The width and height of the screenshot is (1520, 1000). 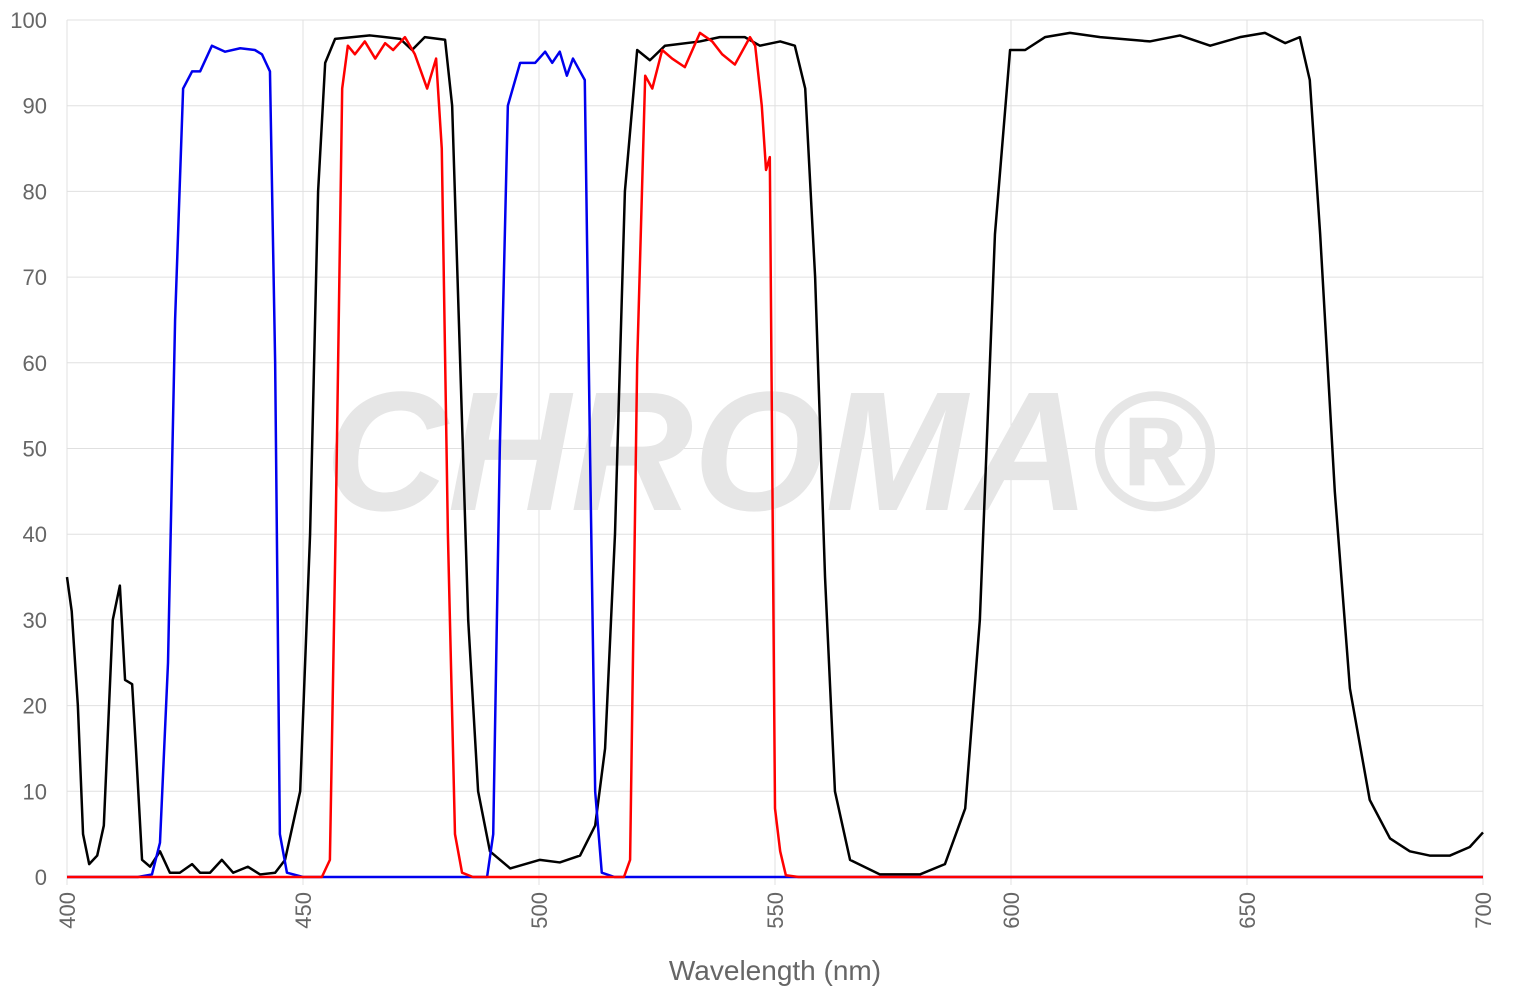 What do you see at coordinates (35, 106) in the screenshot?
I see `y-tick-label: 90` at bounding box center [35, 106].